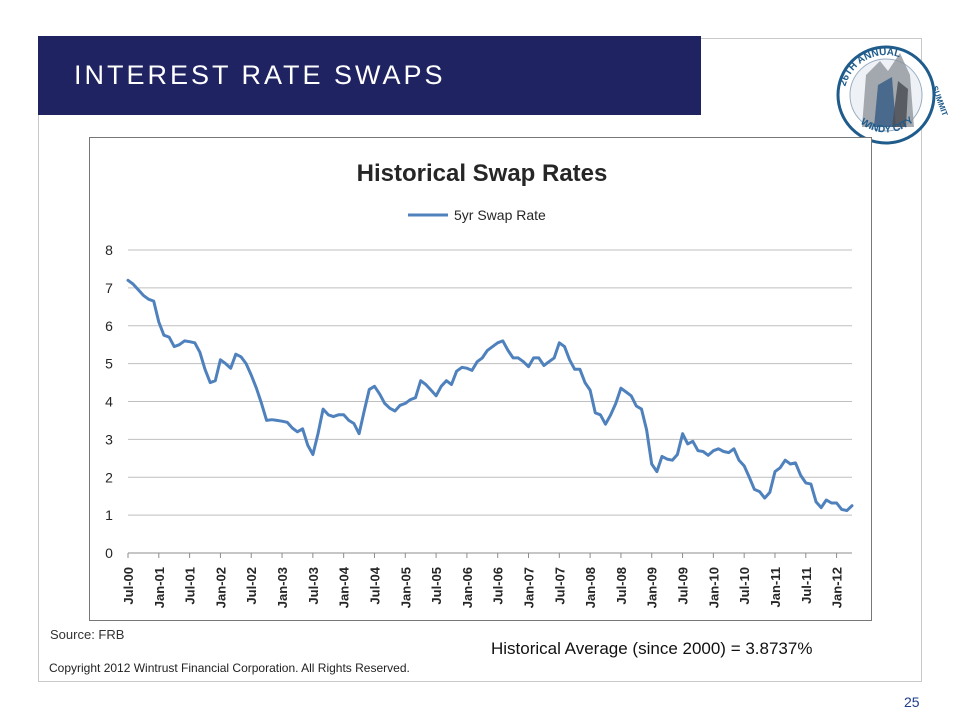  Describe the element at coordinates (109, 439) in the screenshot. I see `y-tick-label-3: 3` at that location.